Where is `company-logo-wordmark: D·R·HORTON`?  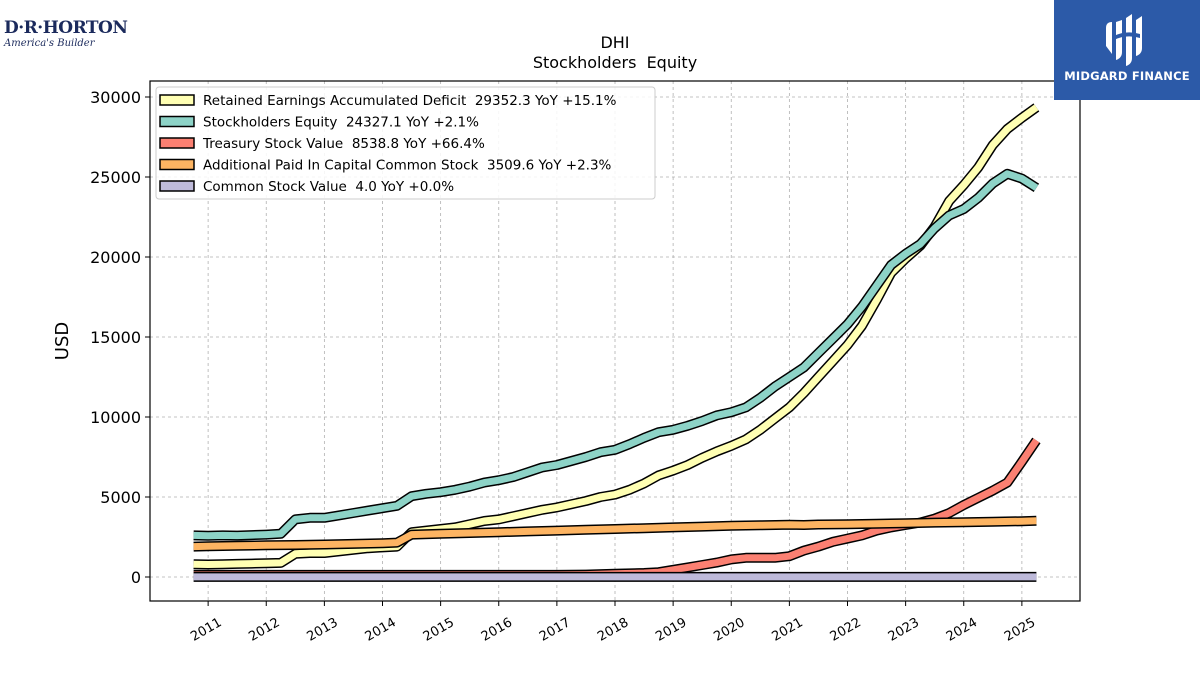
company-logo-wordmark: D·R·HORTON is located at coordinates (66, 28).